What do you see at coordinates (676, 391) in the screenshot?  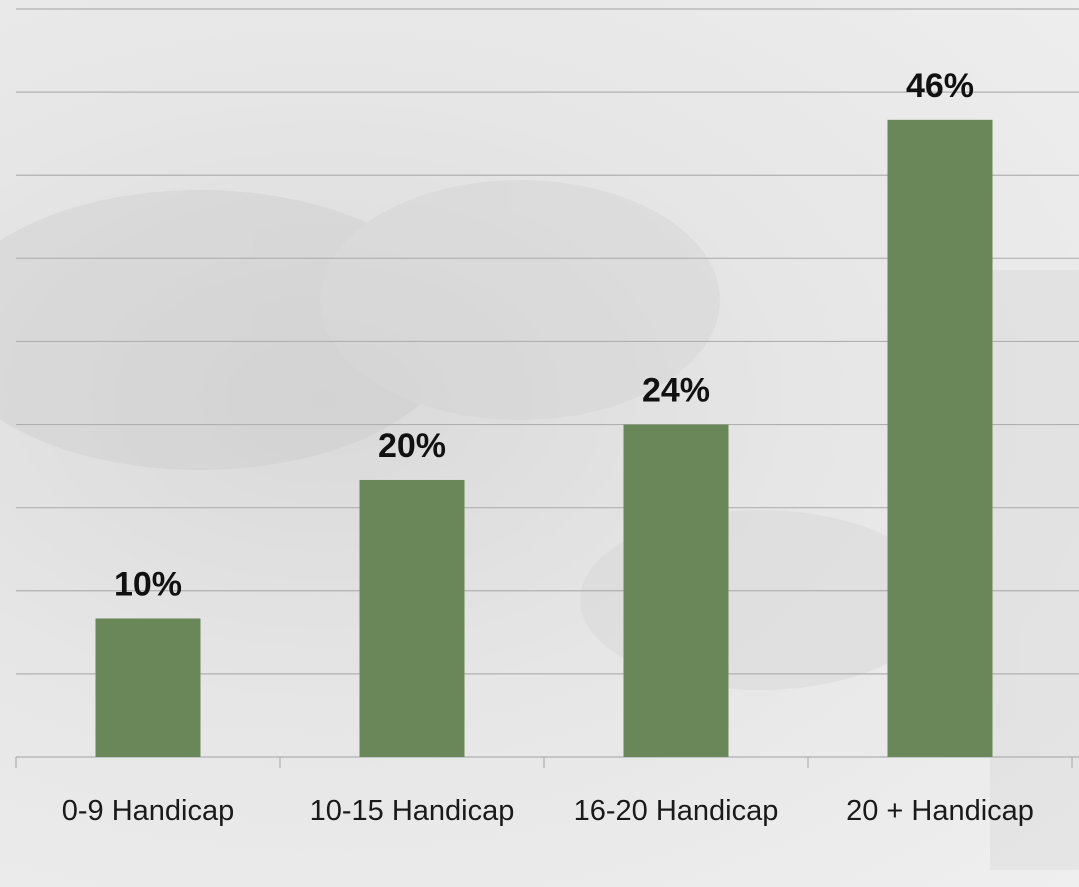 I see `data-label: 24%` at bounding box center [676, 391].